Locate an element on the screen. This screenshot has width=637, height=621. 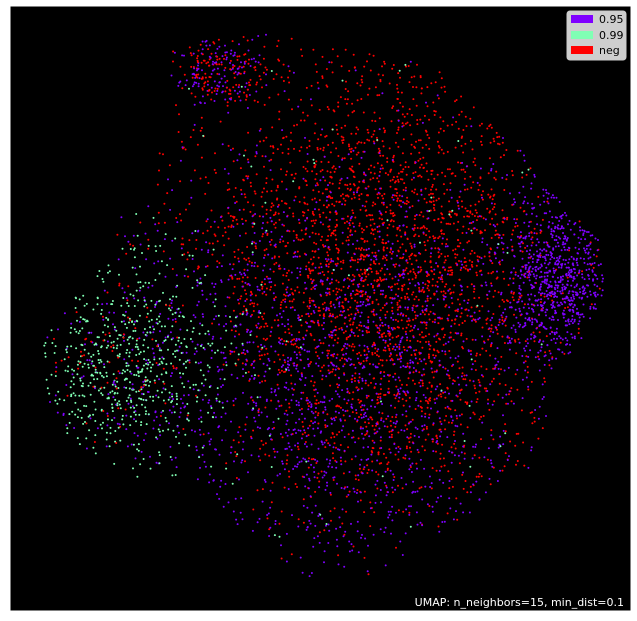
legend-label-0-95: 0.95 is located at coordinates (611, 19).